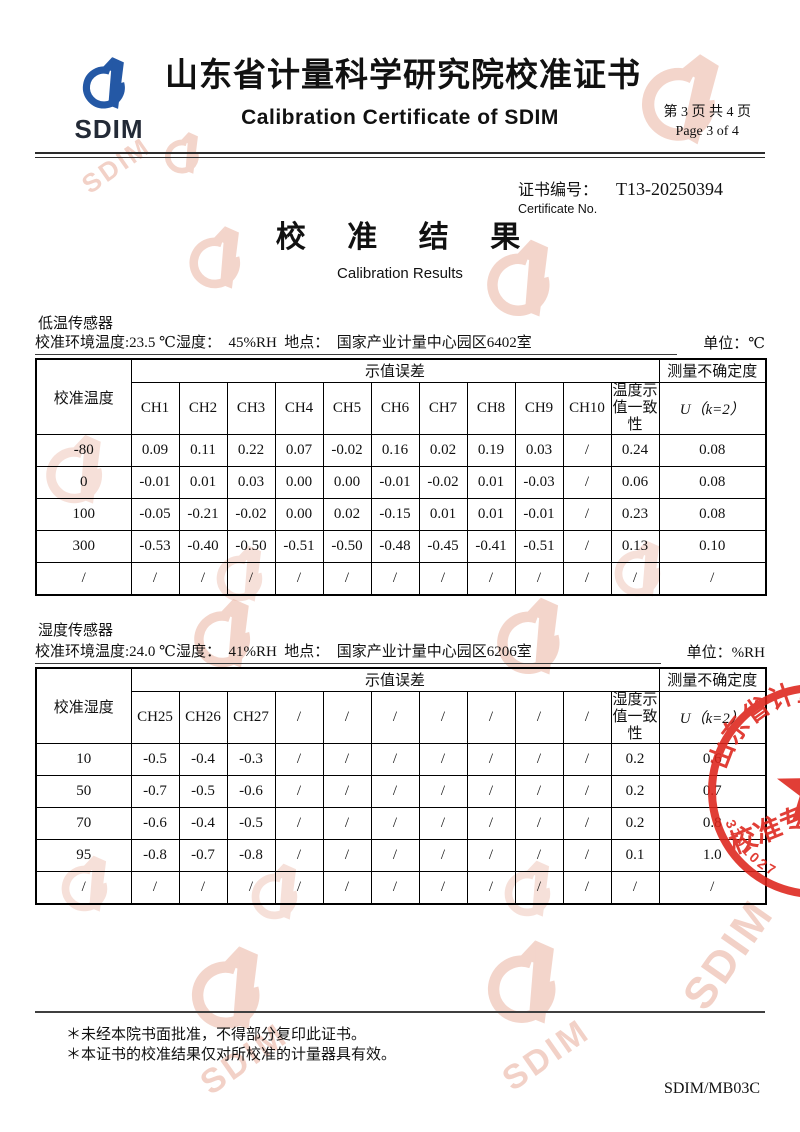  What do you see at coordinates (299, 451) in the screenshot?
I see `value-cell: 0.07` at bounding box center [299, 451].